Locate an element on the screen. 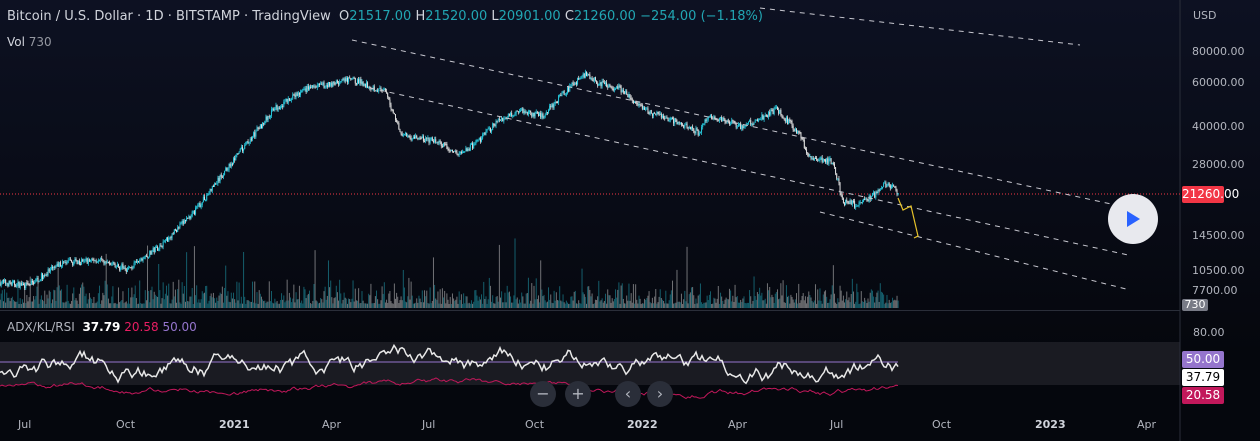  interval: 1D is located at coordinates (154, 16).